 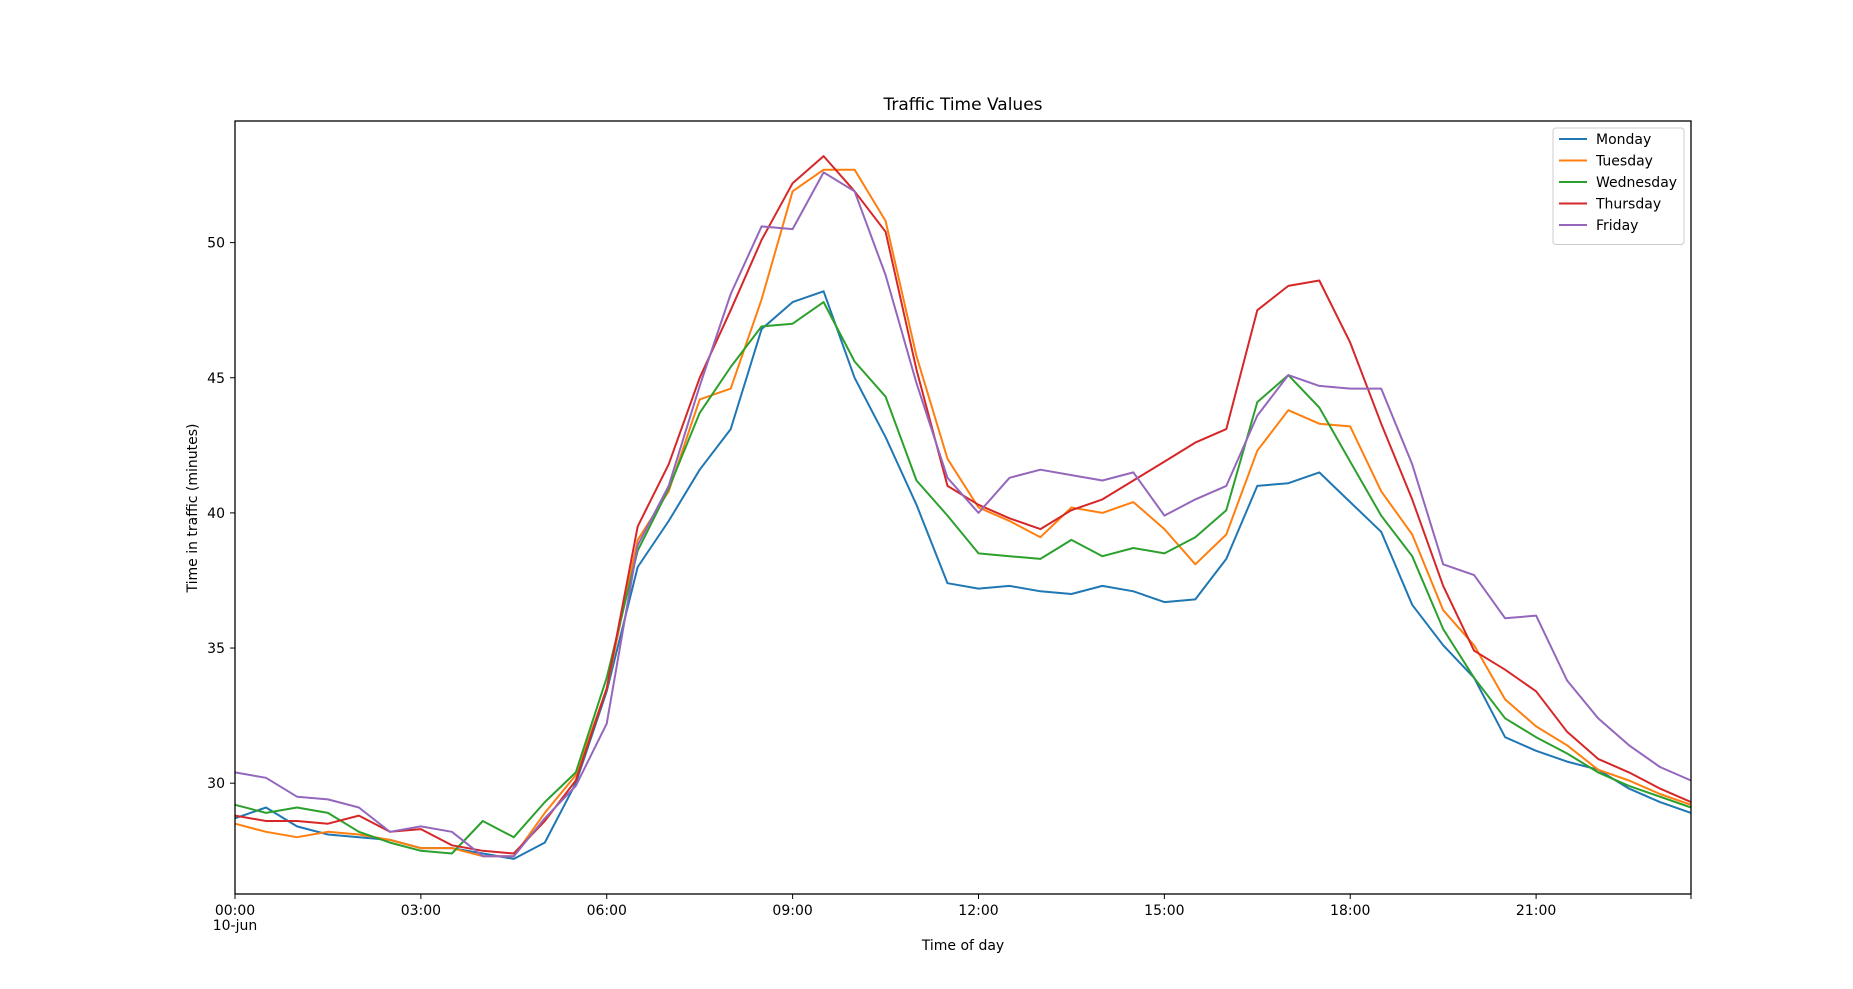 What do you see at coordinates (1164, 911) in the screenshot?
I see `x-tick-label: 15:00` at bounding box center [1164, 911].